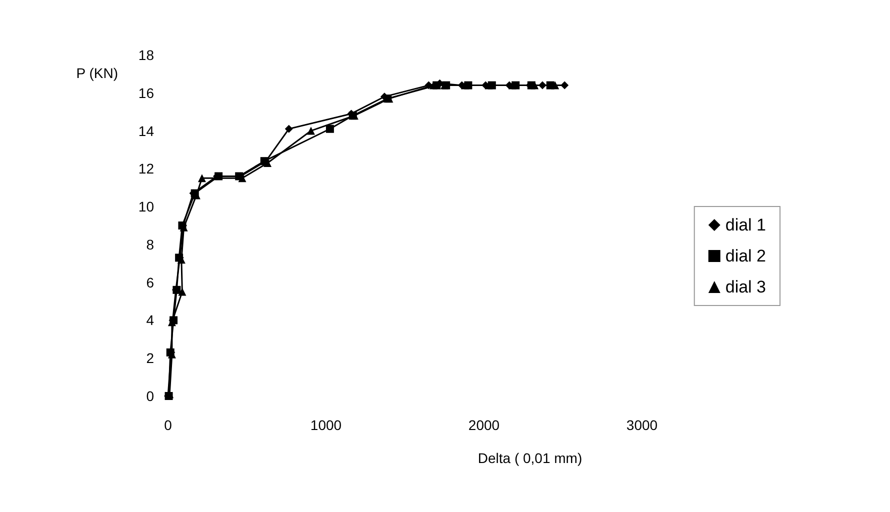  I want to click on legend-label: dial 2, so click(745, 256).